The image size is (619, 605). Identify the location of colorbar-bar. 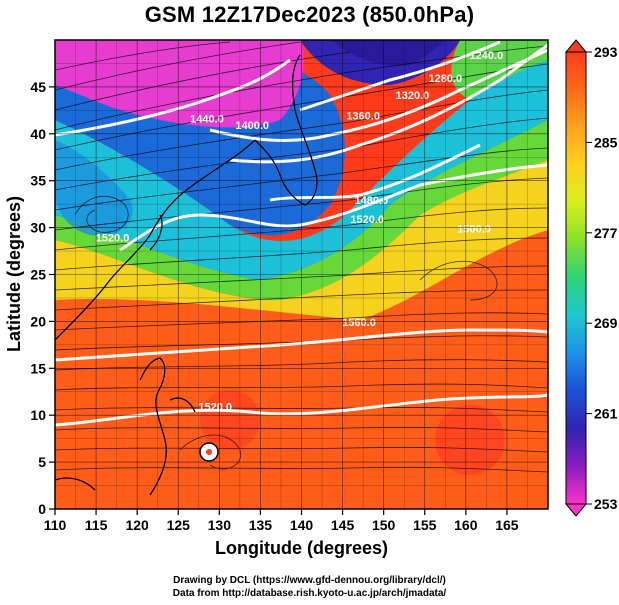
(576, 278).